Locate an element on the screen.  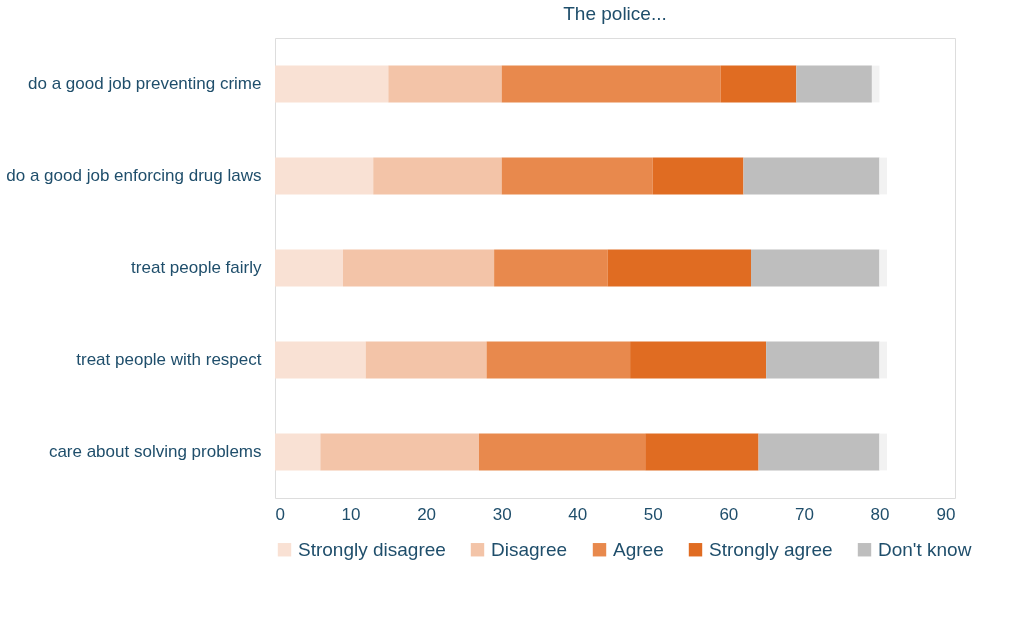
legend-label: Strongly agree is located at coordinates (771, 549).